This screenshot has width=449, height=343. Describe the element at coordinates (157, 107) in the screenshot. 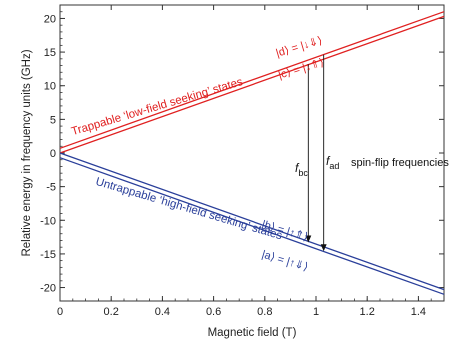

I see `trappable-label: Trappable ‘low-field seeking’ states` at that location.